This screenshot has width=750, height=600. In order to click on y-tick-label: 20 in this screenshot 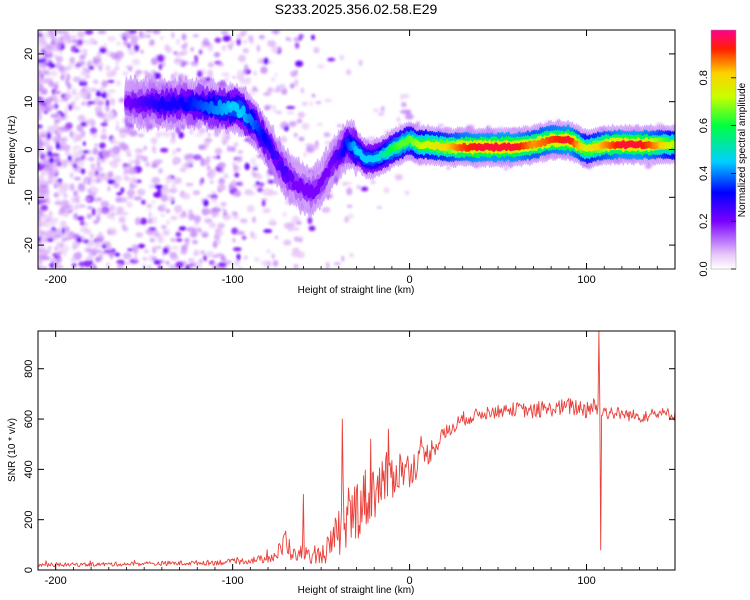, I will do `click(29, 54)`.